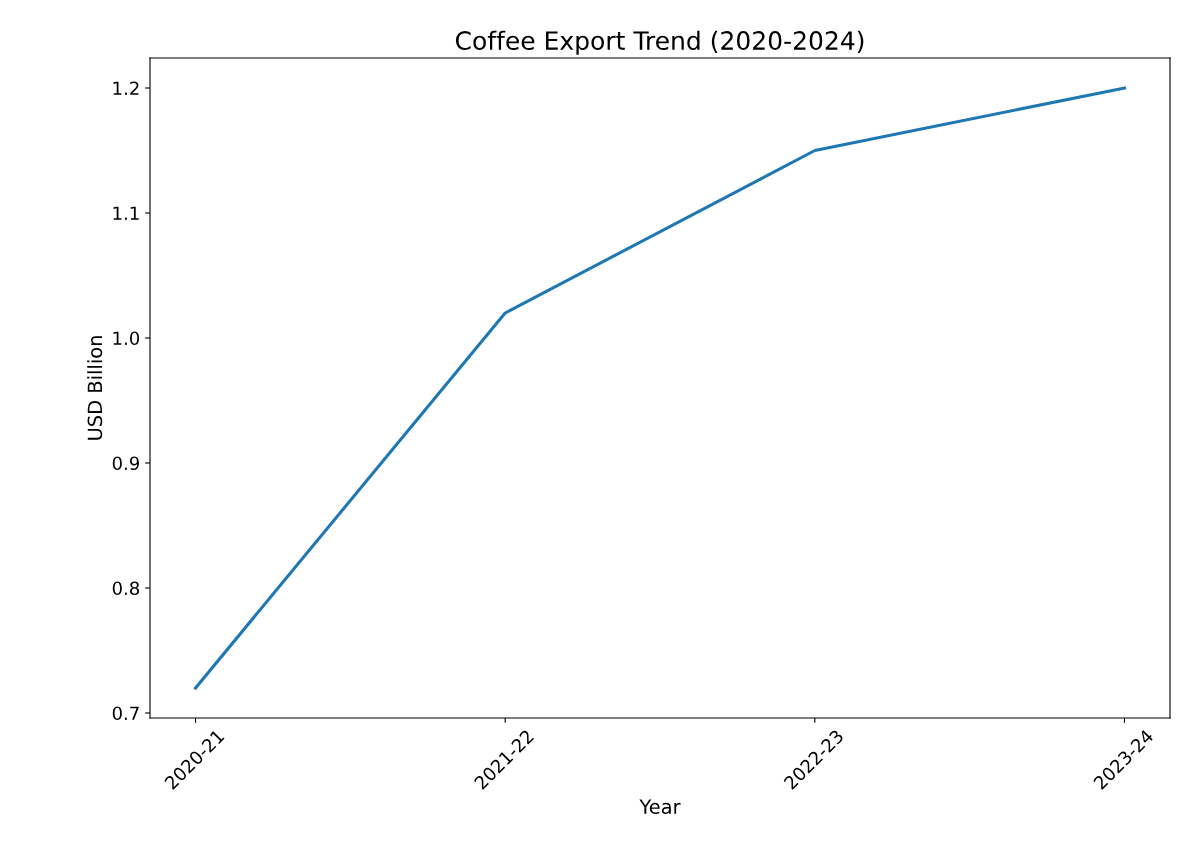 The height and width of the screenshot is (868, 1202). I want to click on y-tick-label: 0.9, so click(126, 463).